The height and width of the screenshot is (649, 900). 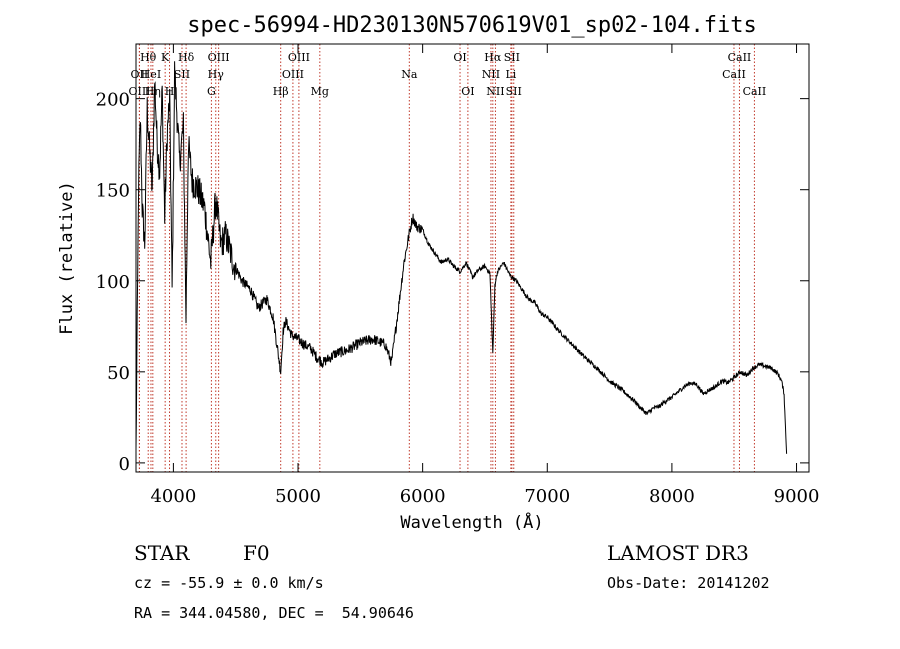 I want to click on line-marker-label: Hα, so click(x=493, y=57).